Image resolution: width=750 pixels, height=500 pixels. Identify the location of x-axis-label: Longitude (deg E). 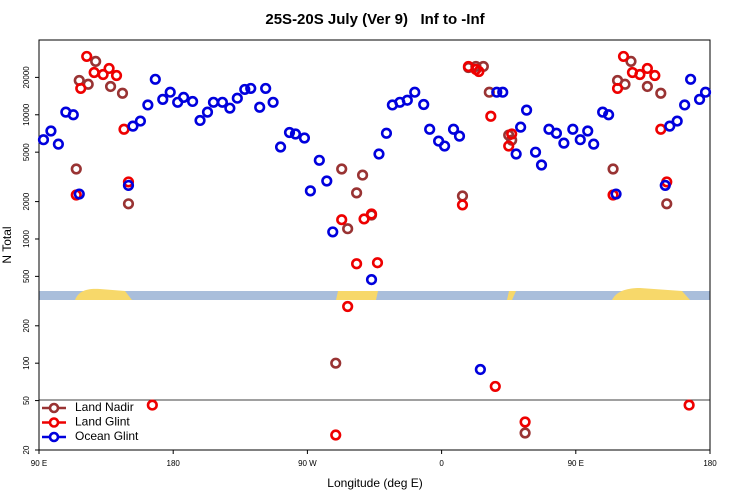
(374, 483).